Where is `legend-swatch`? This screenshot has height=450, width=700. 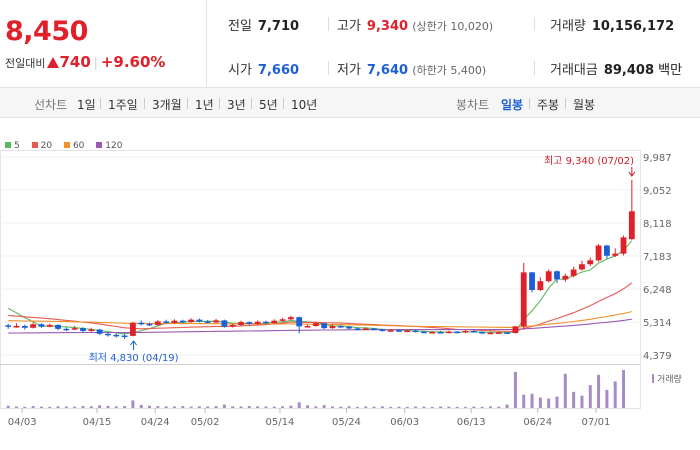
legend-swatch is located at coordinates (34, 145).